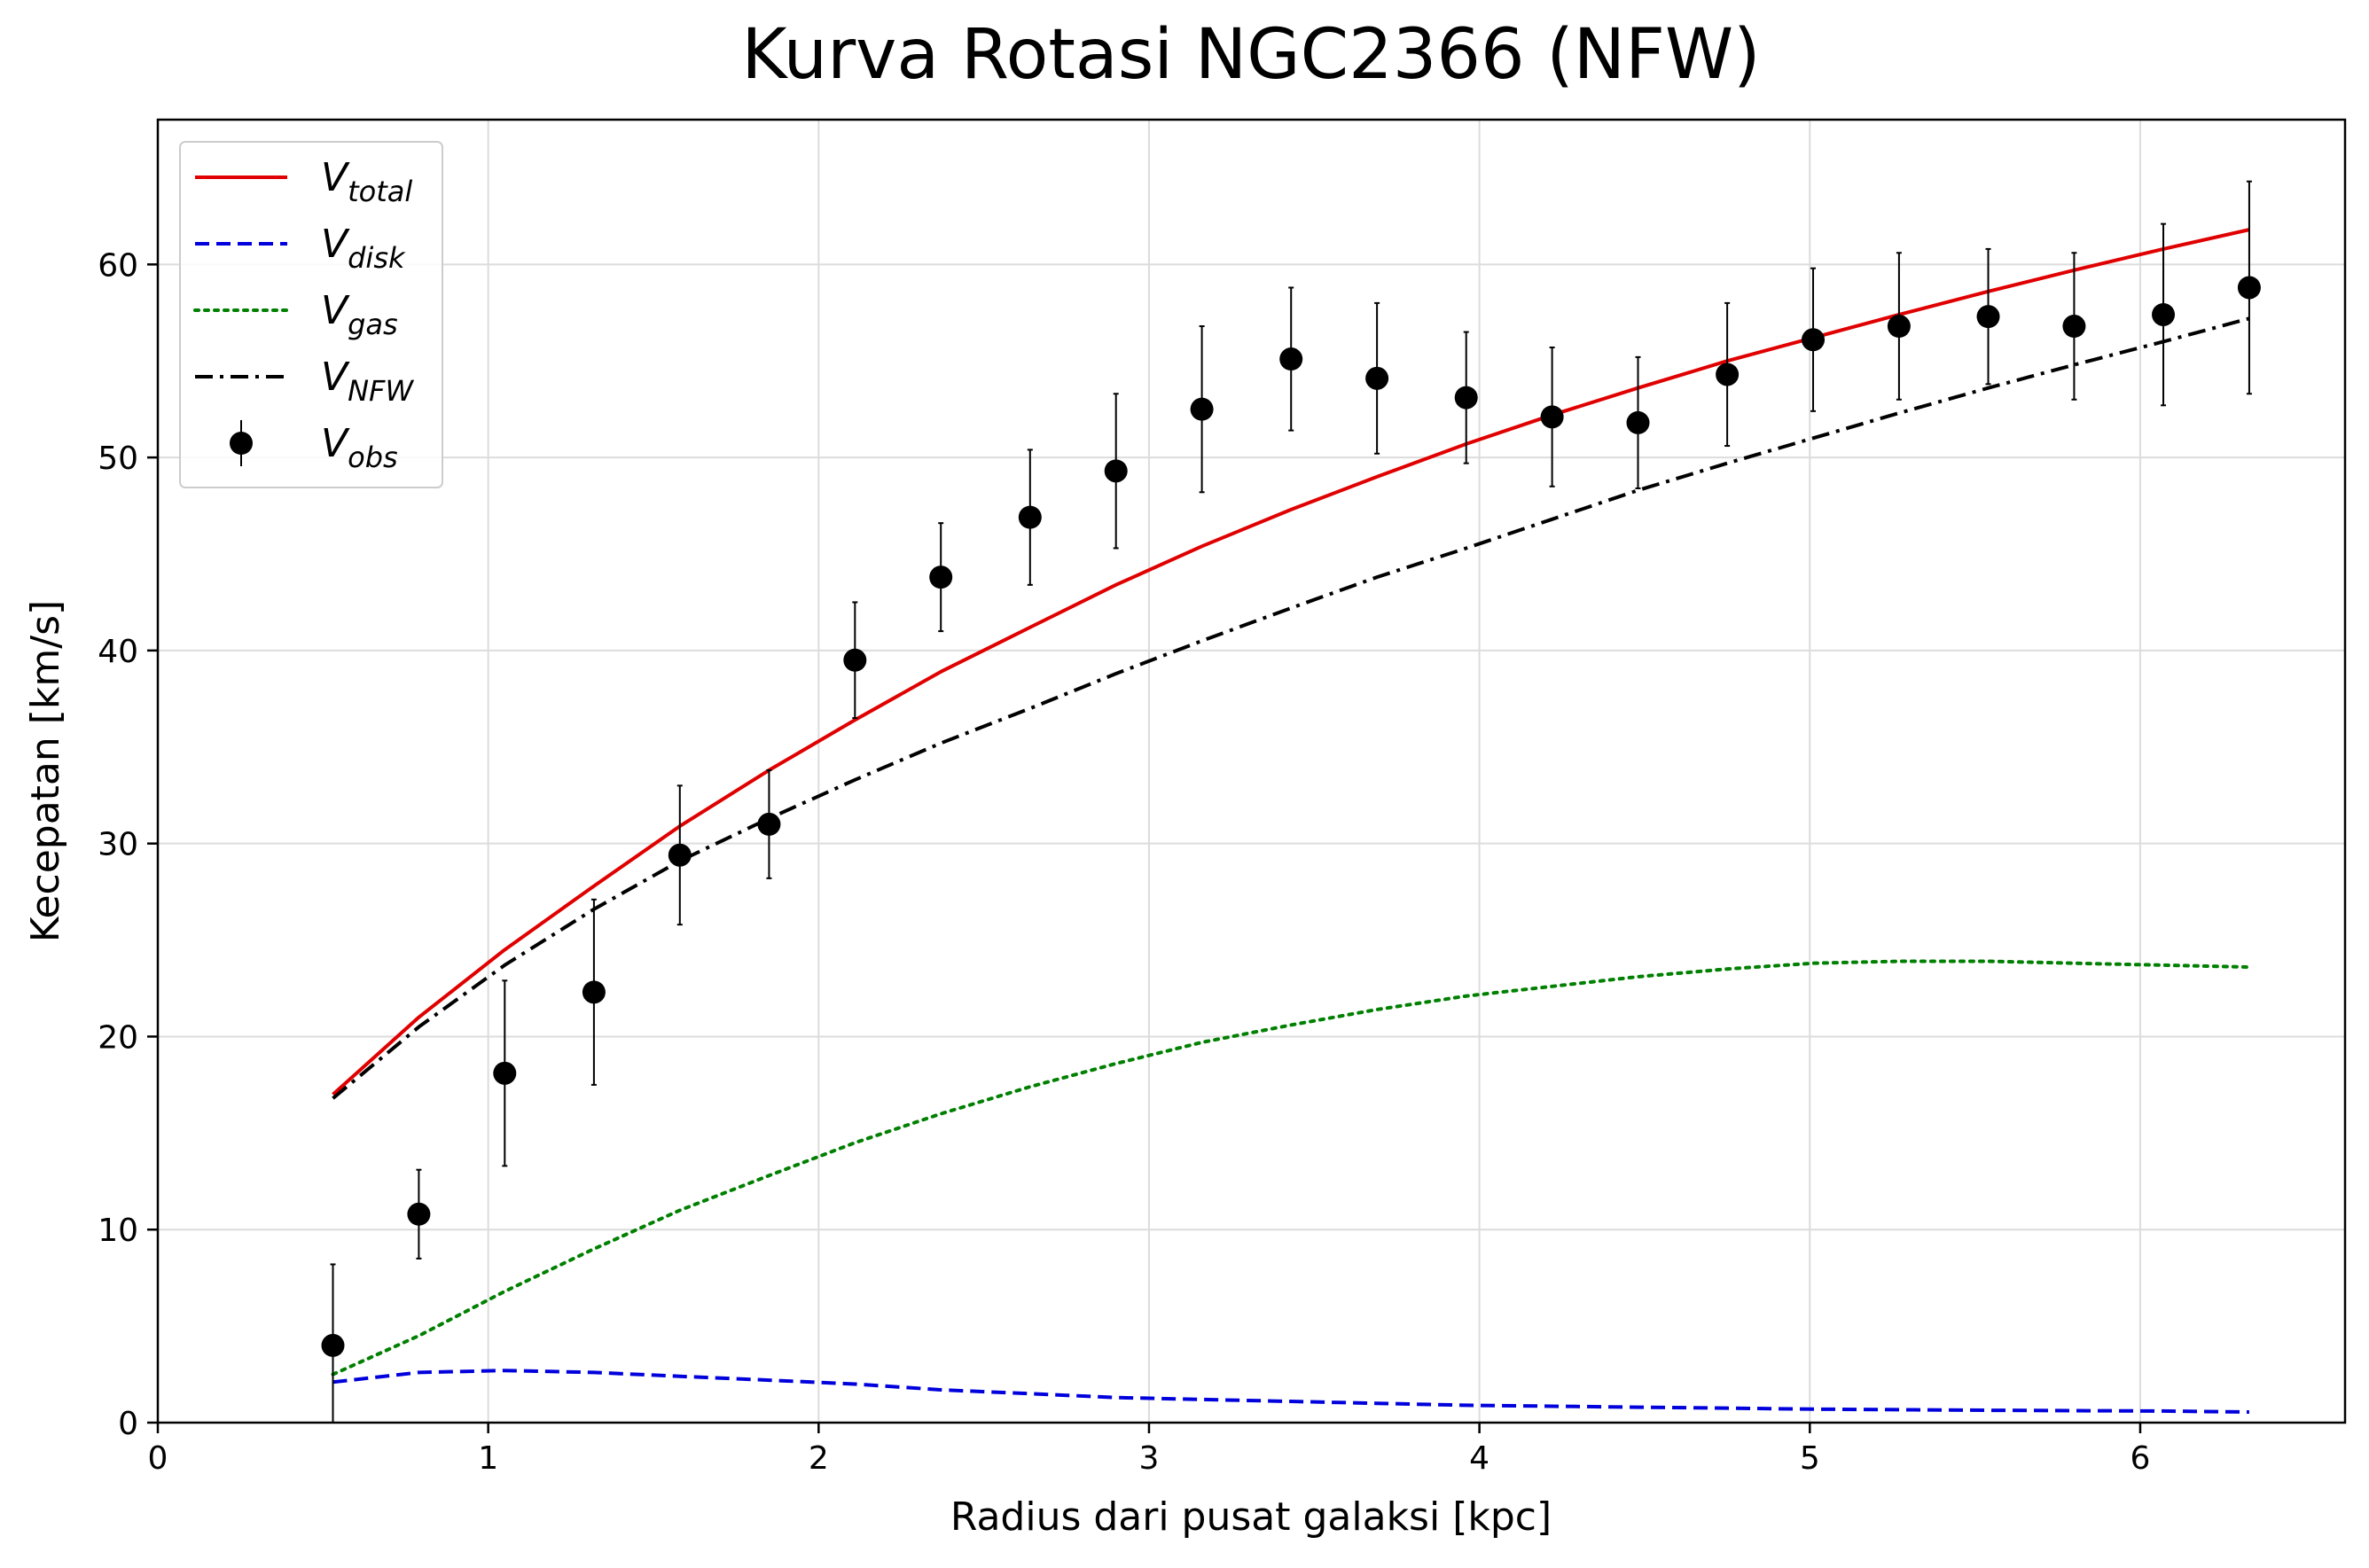 The image size is (2369, 1568). I want to click on legend-box, so click(311, 314).